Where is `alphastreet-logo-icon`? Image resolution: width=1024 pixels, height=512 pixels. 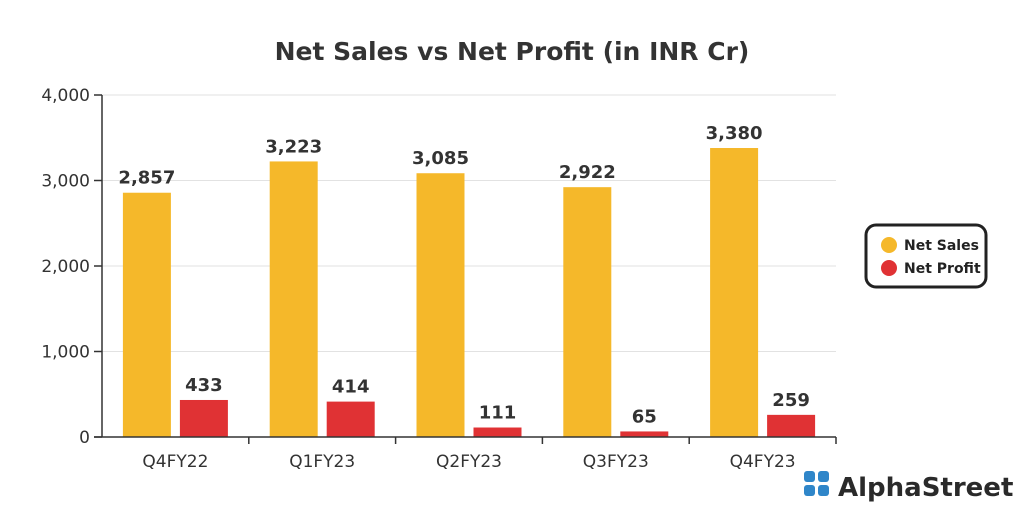 alphastreet-logo-icon is located at coordinates (816, 483).